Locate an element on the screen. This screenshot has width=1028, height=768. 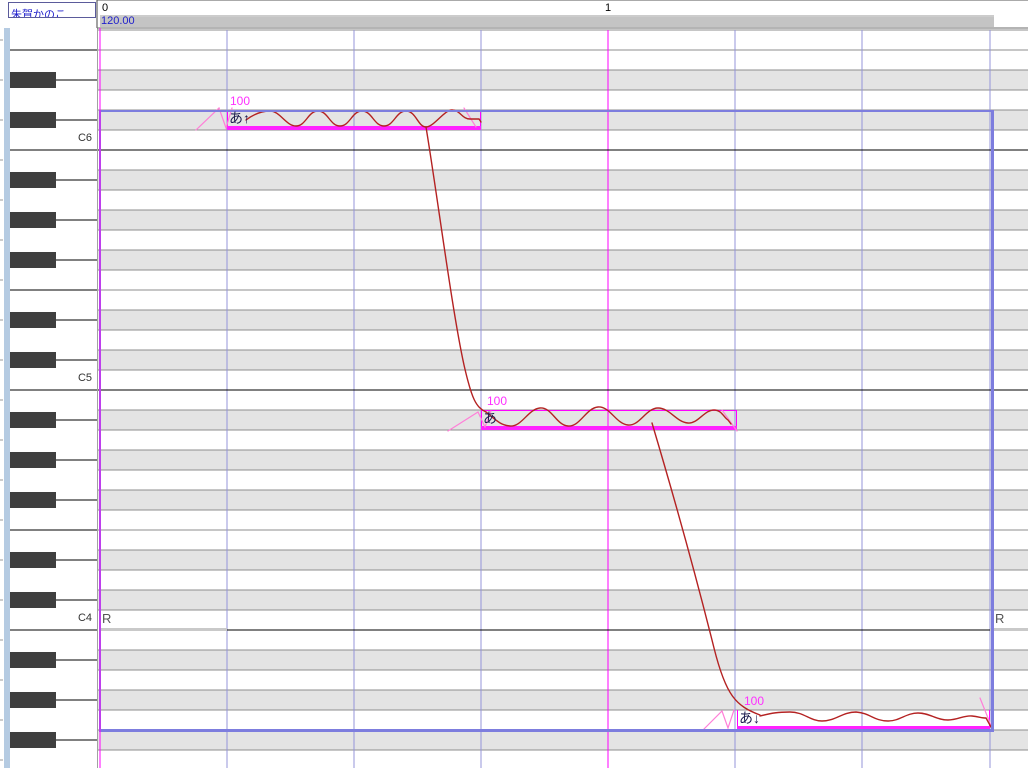
note-lyric: あ↓ is located at coordinates (749, 718).